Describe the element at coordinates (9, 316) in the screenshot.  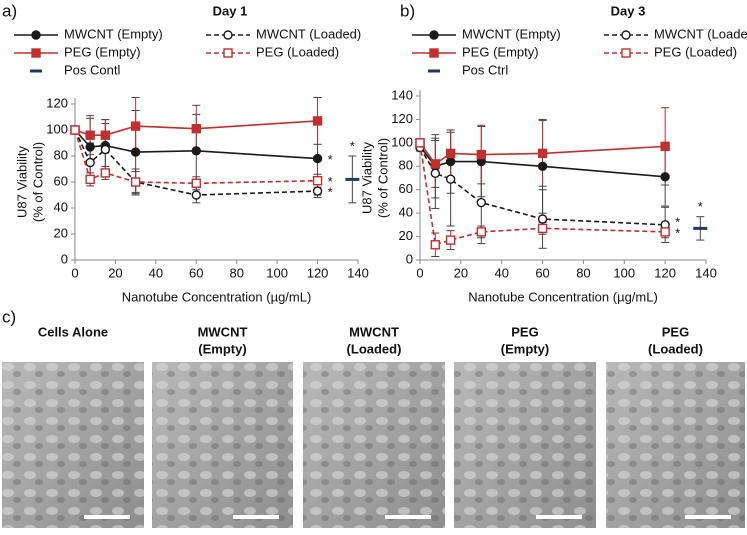
I see `panel-label: c)` at that location.